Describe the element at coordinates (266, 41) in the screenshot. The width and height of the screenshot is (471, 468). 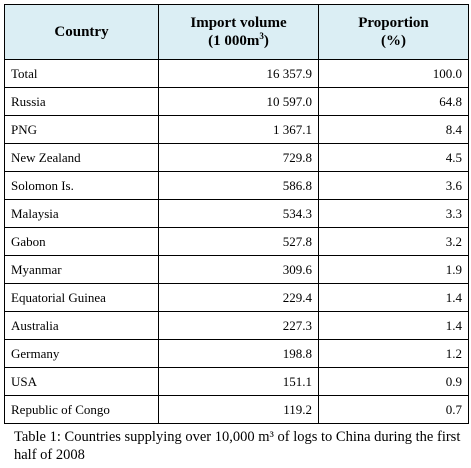
I see `header-import-volume-close: )` at that location.